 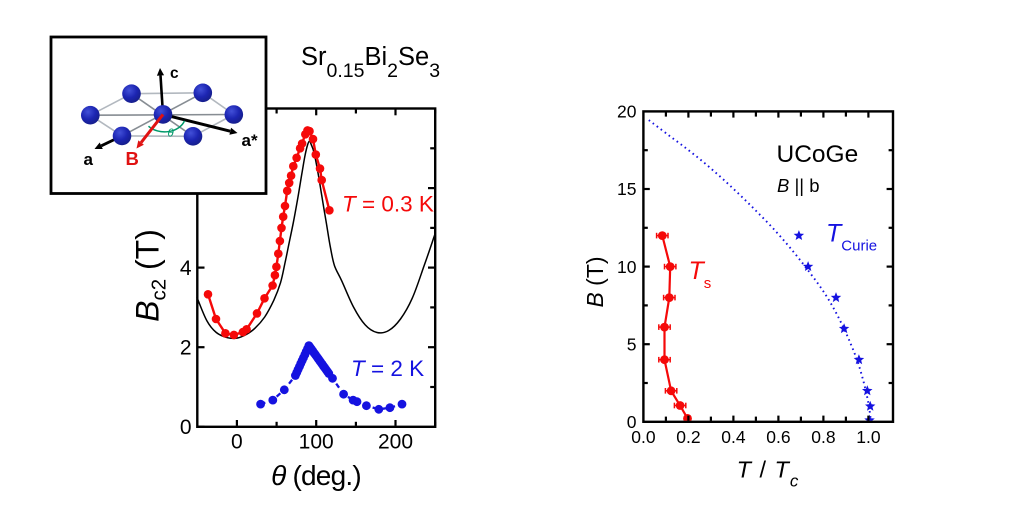 I want to click on svg-text: B, so click(x=132, y=158).